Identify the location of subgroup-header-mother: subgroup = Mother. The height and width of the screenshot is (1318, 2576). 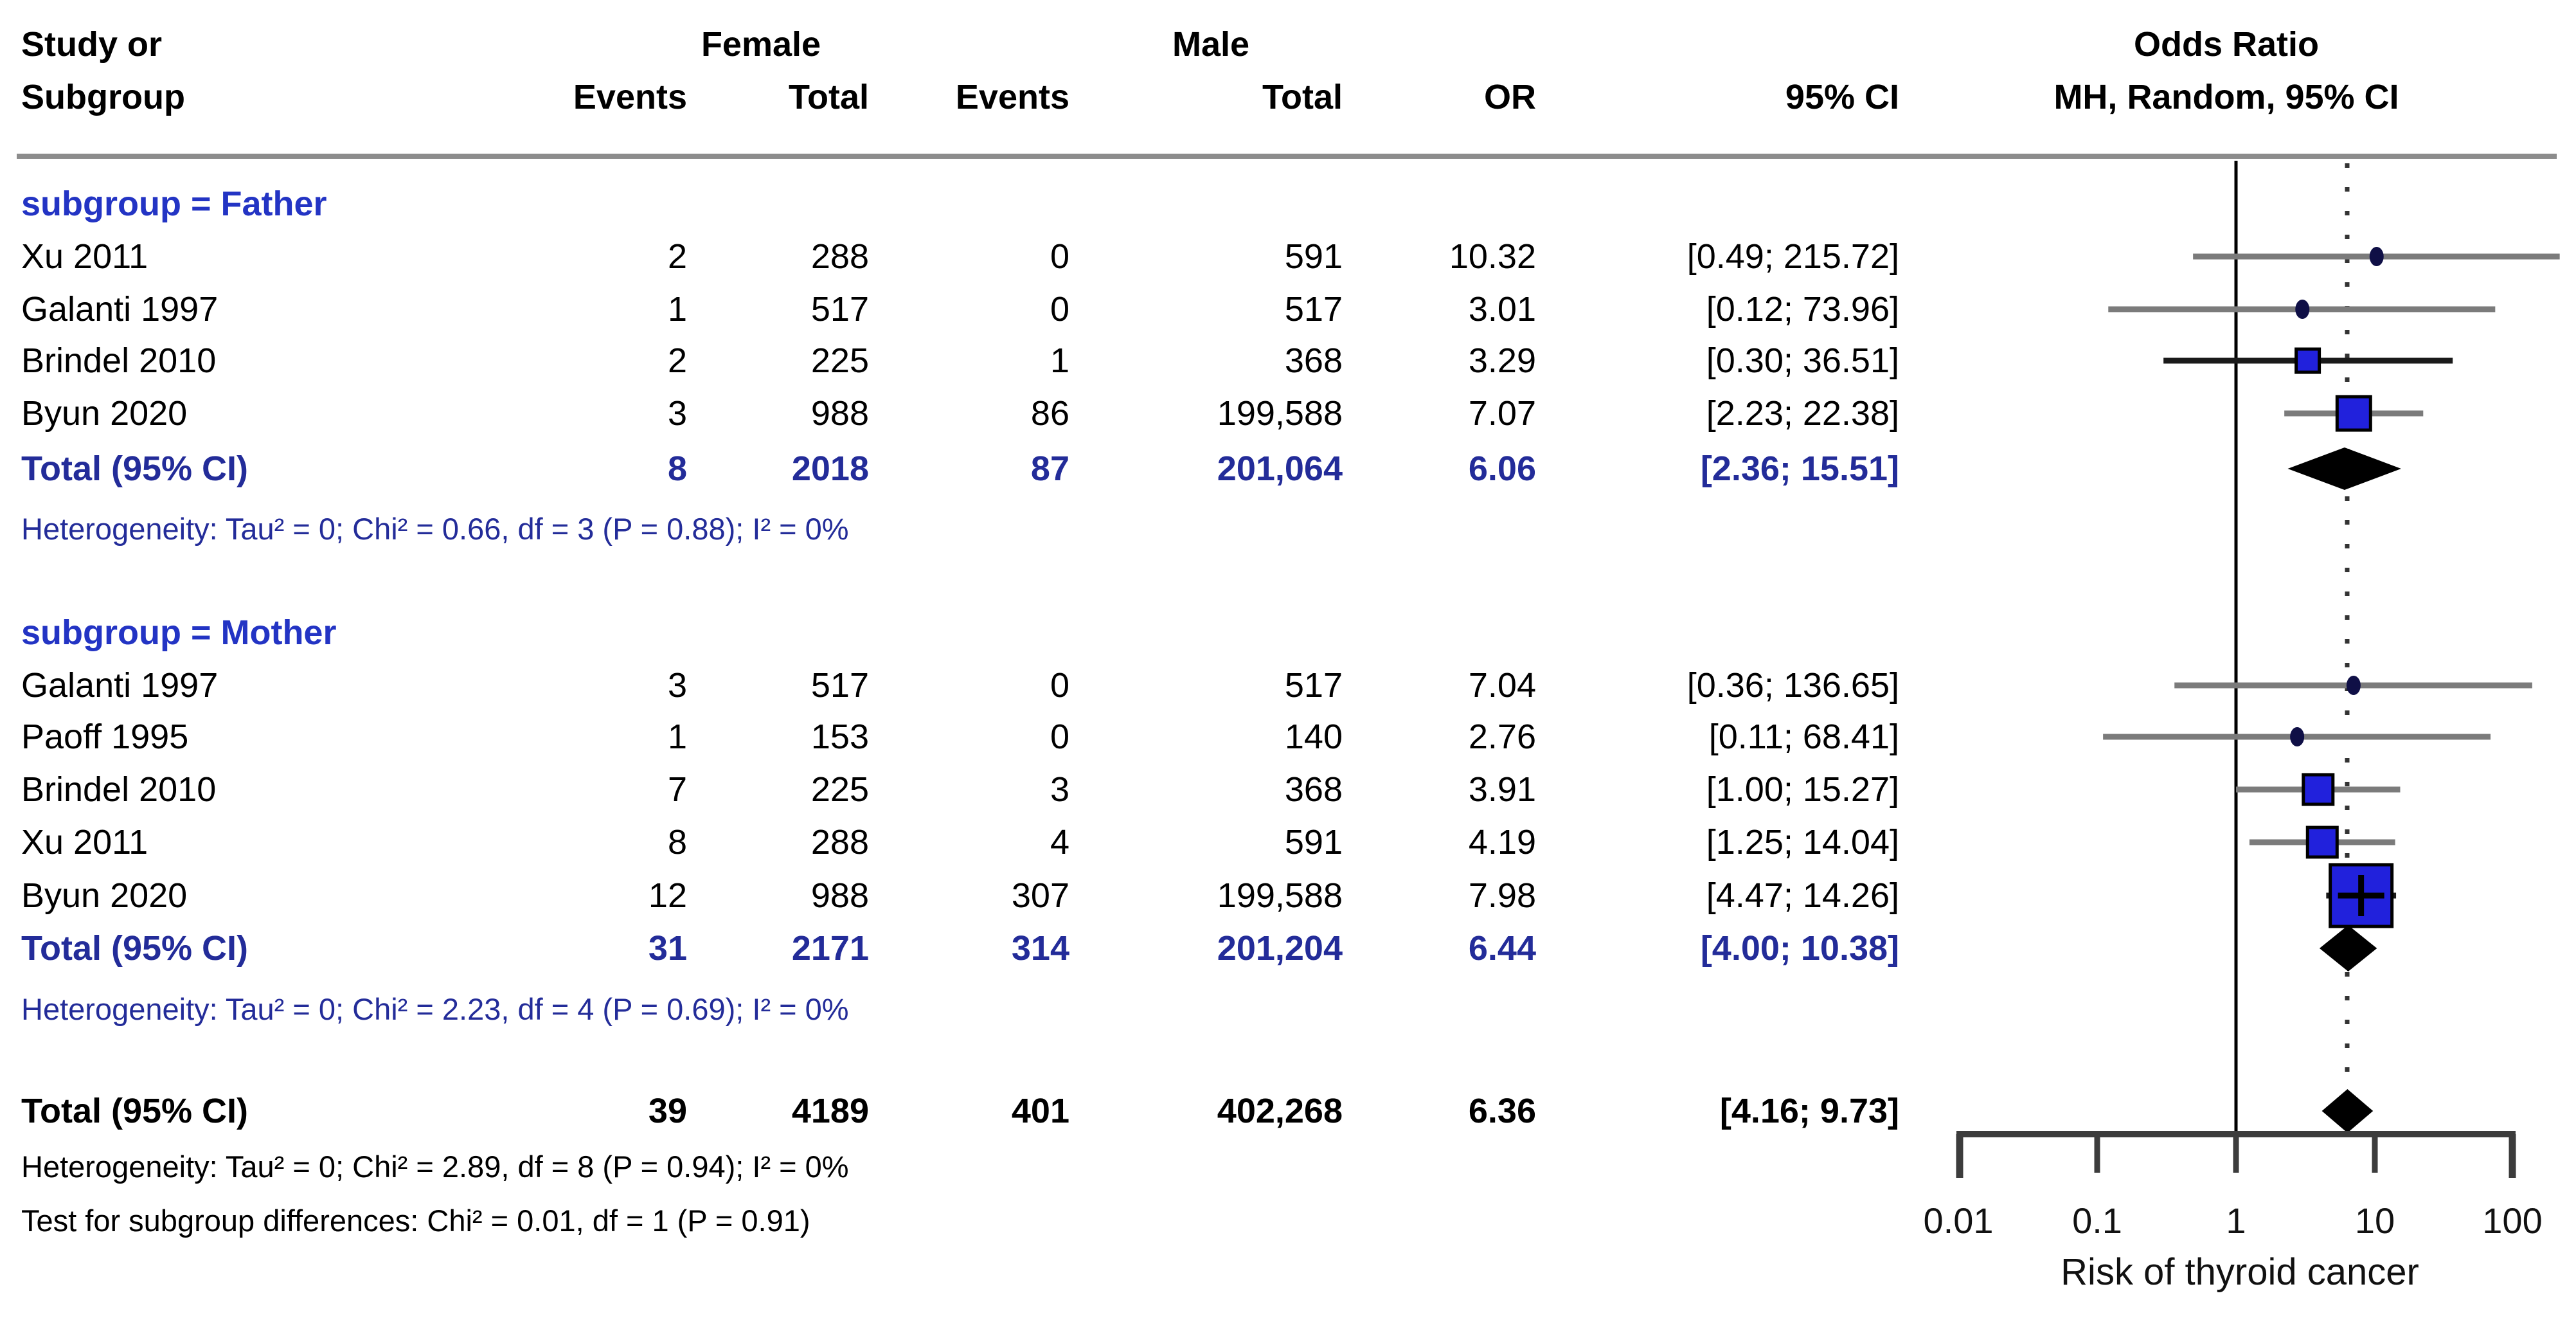
(179, 632).